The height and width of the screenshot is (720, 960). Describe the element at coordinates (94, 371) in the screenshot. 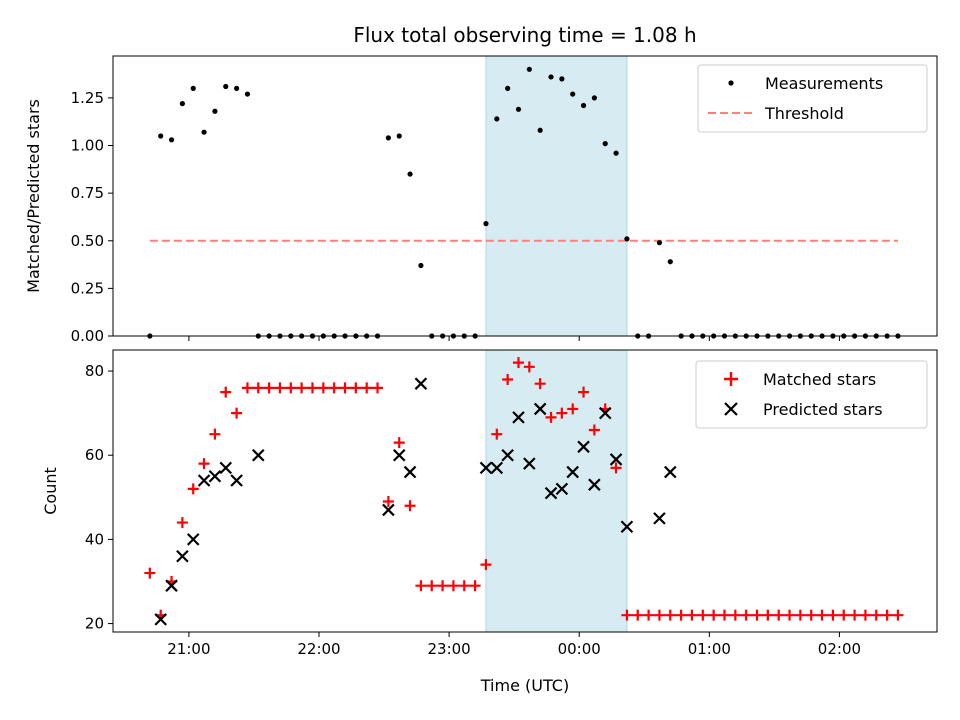

I see `y-tick-label: 80` at that location.